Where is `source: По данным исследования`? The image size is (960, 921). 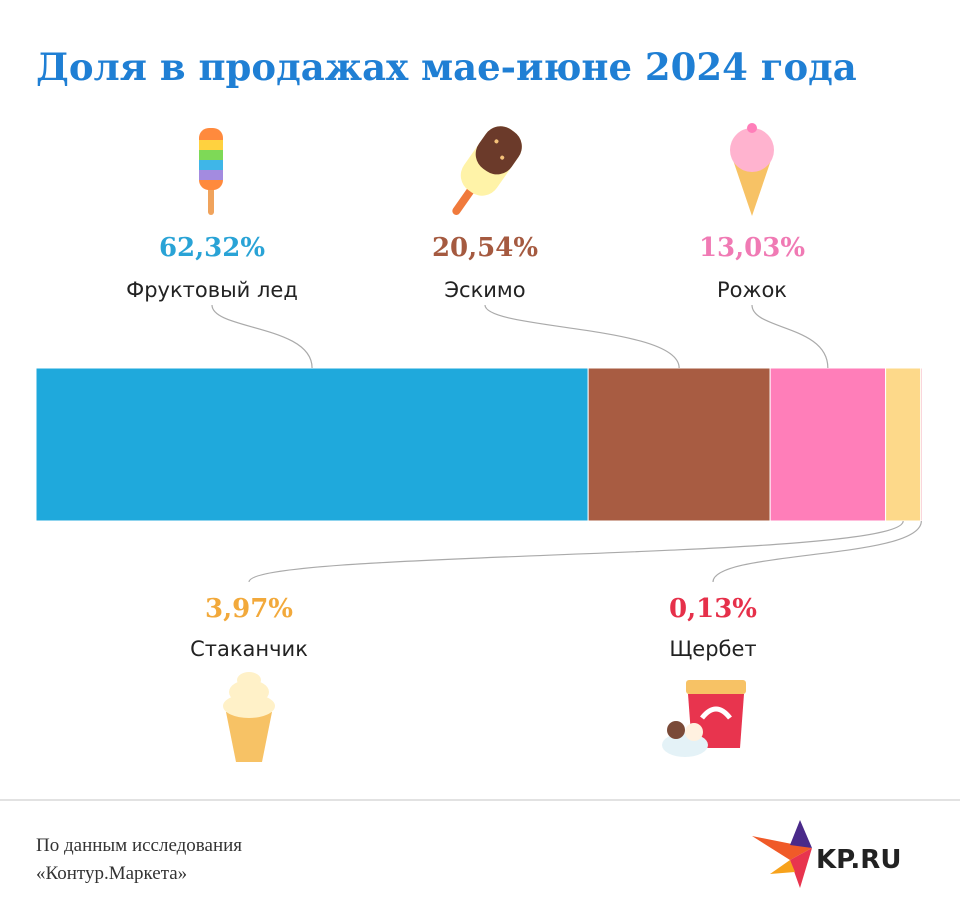 source: По данным исследования is located at coordinates (139, 845).